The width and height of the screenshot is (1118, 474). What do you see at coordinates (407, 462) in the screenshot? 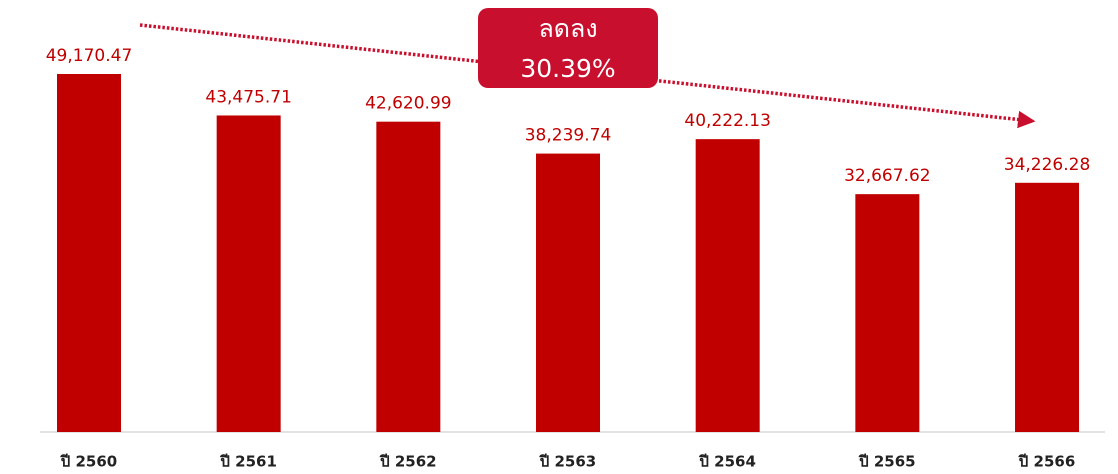
I see `x-tick-label: ปี 2562` at bounding box center [407, 462].